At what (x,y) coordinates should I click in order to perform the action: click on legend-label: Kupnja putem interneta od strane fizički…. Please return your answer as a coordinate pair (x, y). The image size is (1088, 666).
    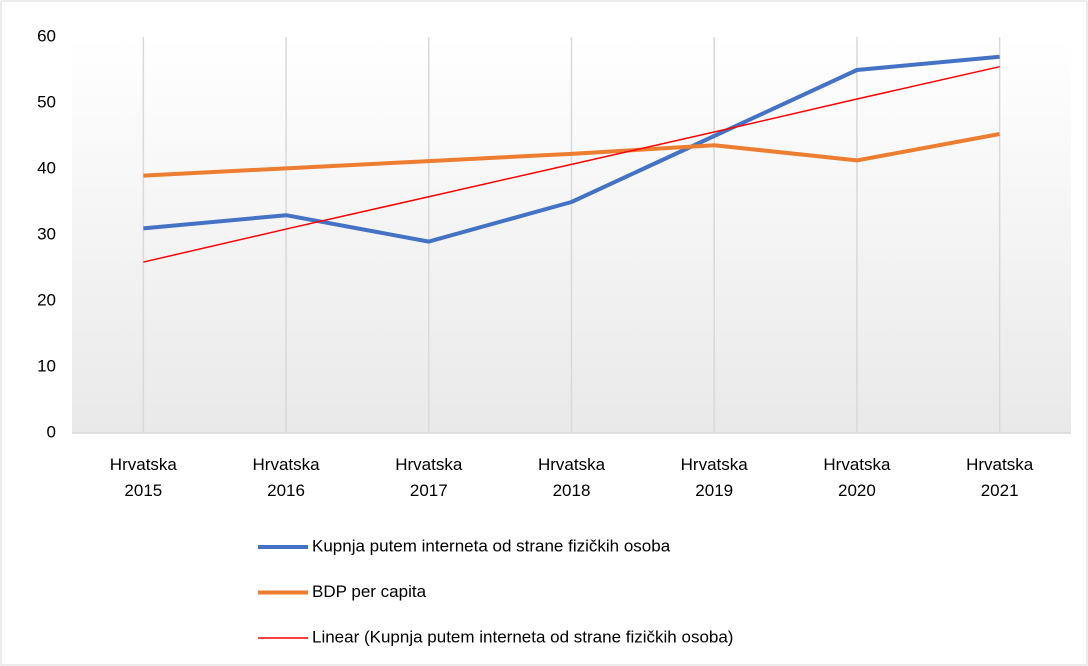
    Looking at the image, I should click on (491, 545).